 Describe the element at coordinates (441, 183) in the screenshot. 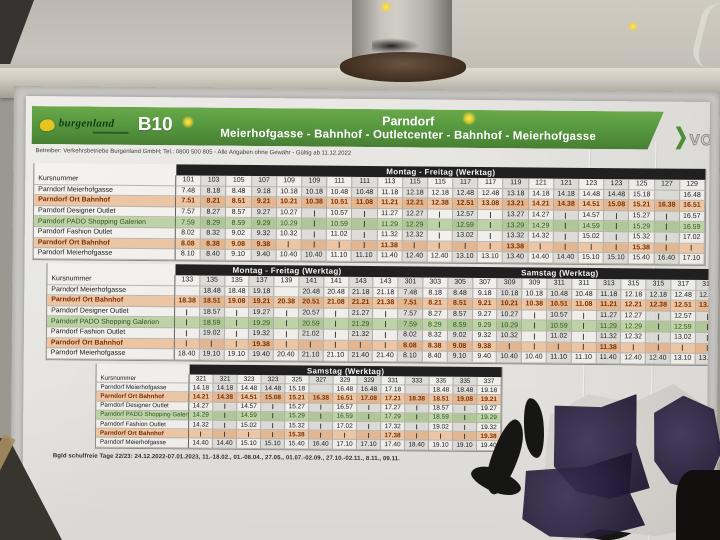

I see `kursnummer-cell: 115` at that location.